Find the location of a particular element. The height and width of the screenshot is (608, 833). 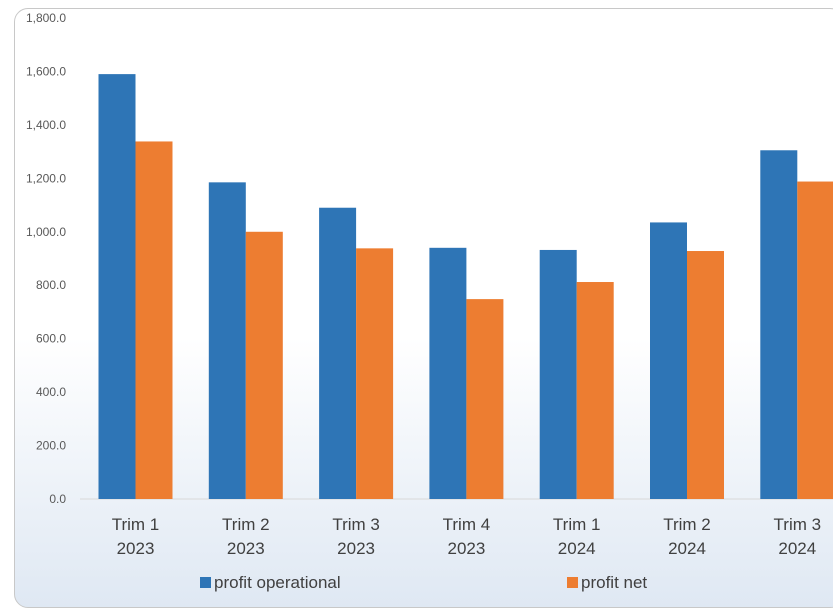

y-tick-label: 0.0 is located at coordinates (57, 499).